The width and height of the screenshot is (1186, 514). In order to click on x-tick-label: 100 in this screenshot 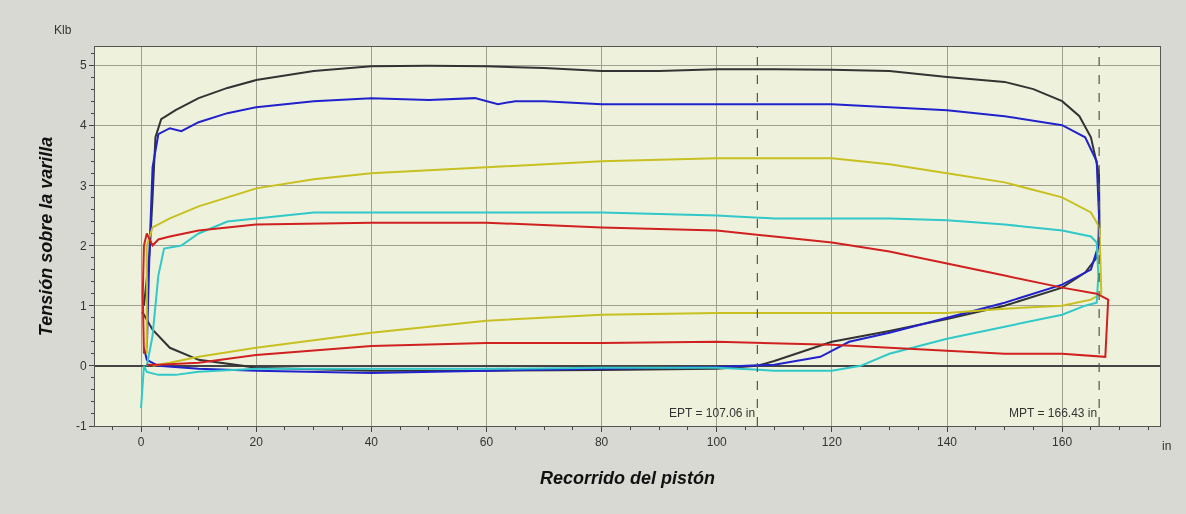, I will do `click(717, 442)`.